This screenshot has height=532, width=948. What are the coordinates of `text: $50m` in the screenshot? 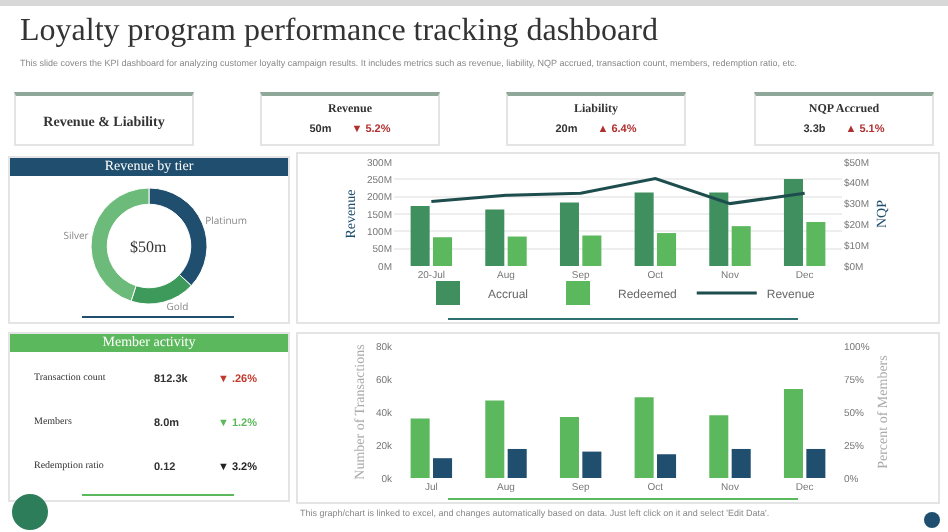 It's located at (149, 247).